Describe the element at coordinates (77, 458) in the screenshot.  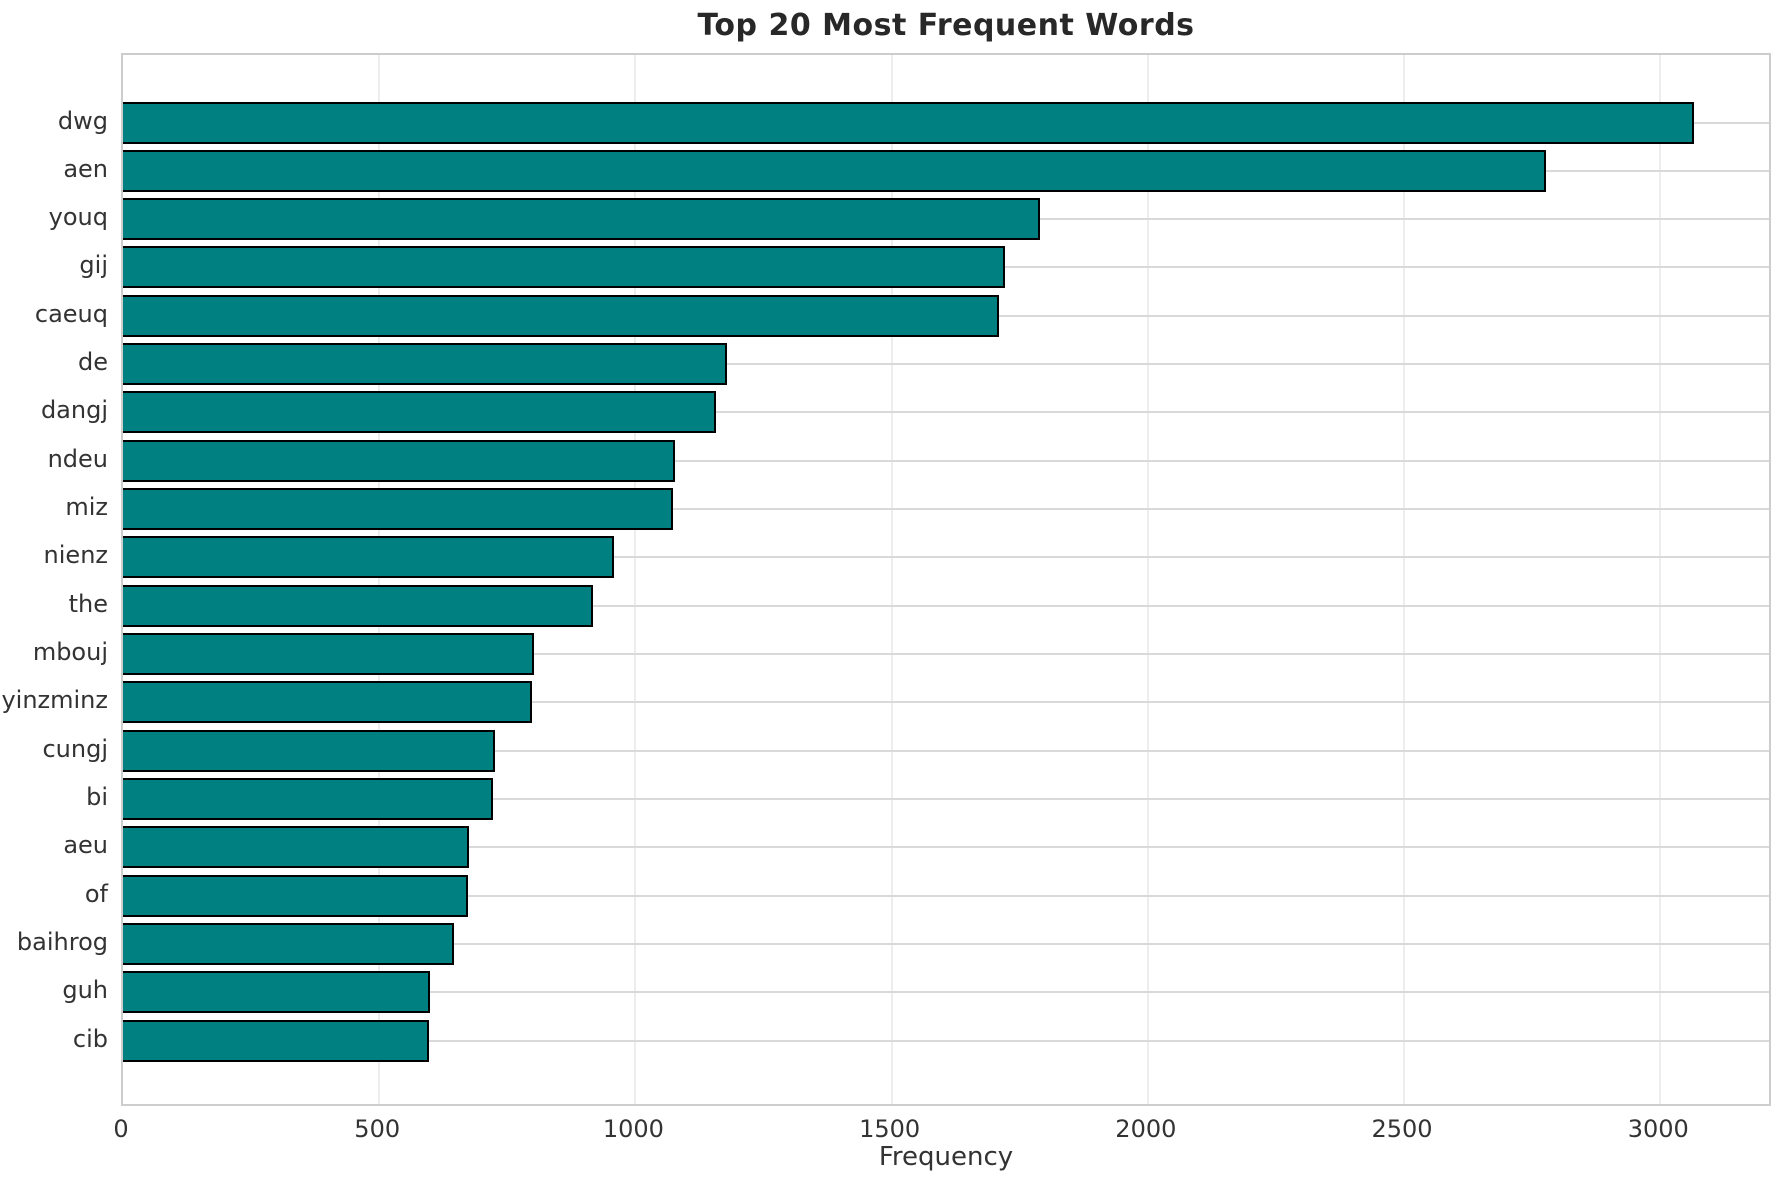
I see `y-tick-label: ndeu` at that location.